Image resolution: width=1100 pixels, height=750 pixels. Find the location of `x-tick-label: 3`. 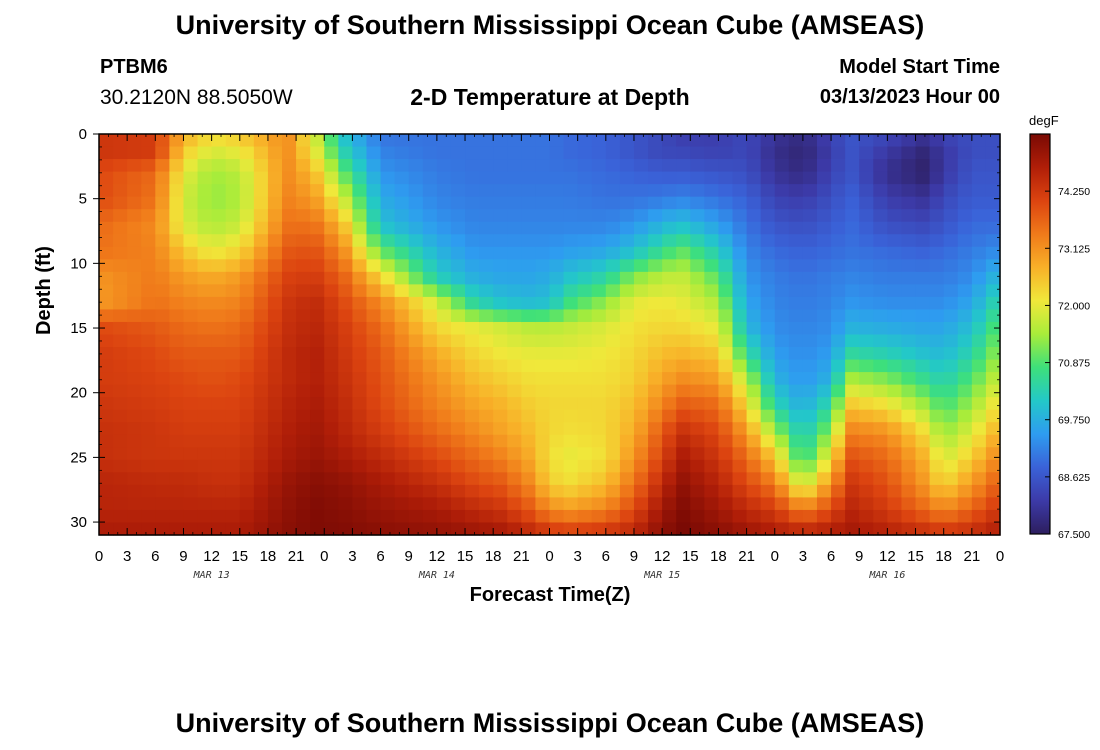

x-tick-label: 3 is located at coordinates (127, 556).